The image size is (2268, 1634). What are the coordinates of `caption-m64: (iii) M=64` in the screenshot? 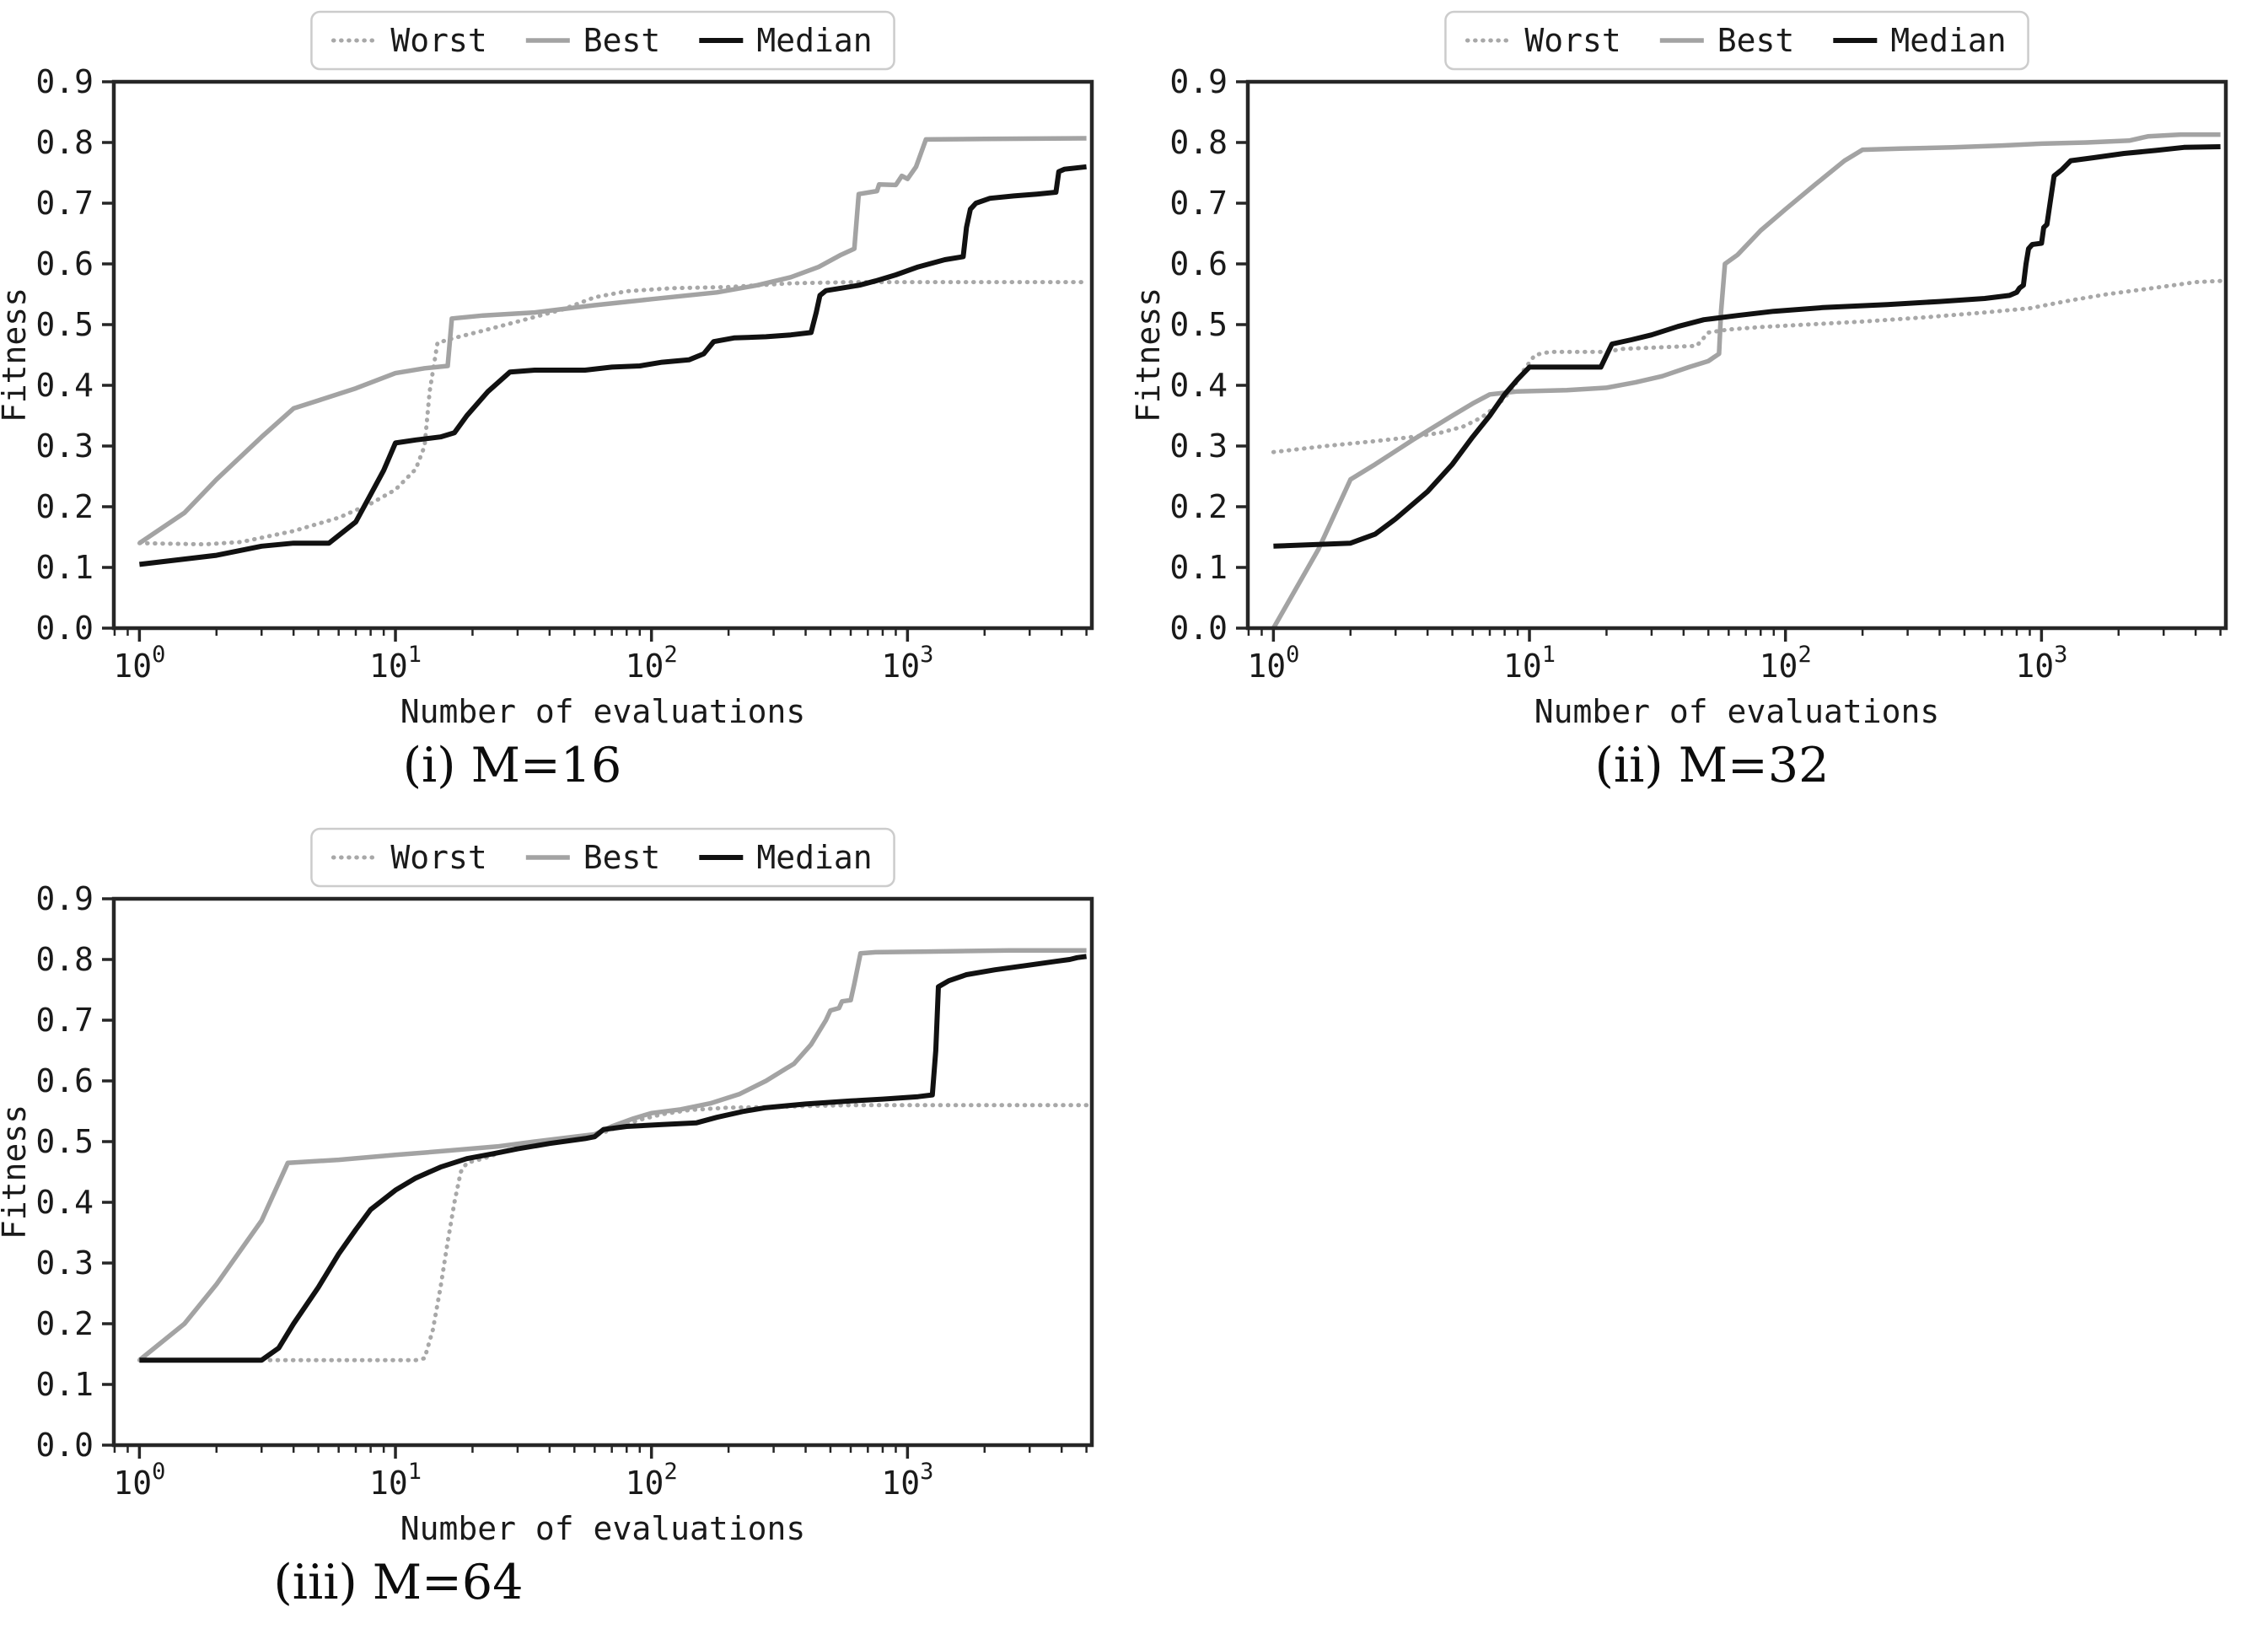 It's located at (398, 1583).